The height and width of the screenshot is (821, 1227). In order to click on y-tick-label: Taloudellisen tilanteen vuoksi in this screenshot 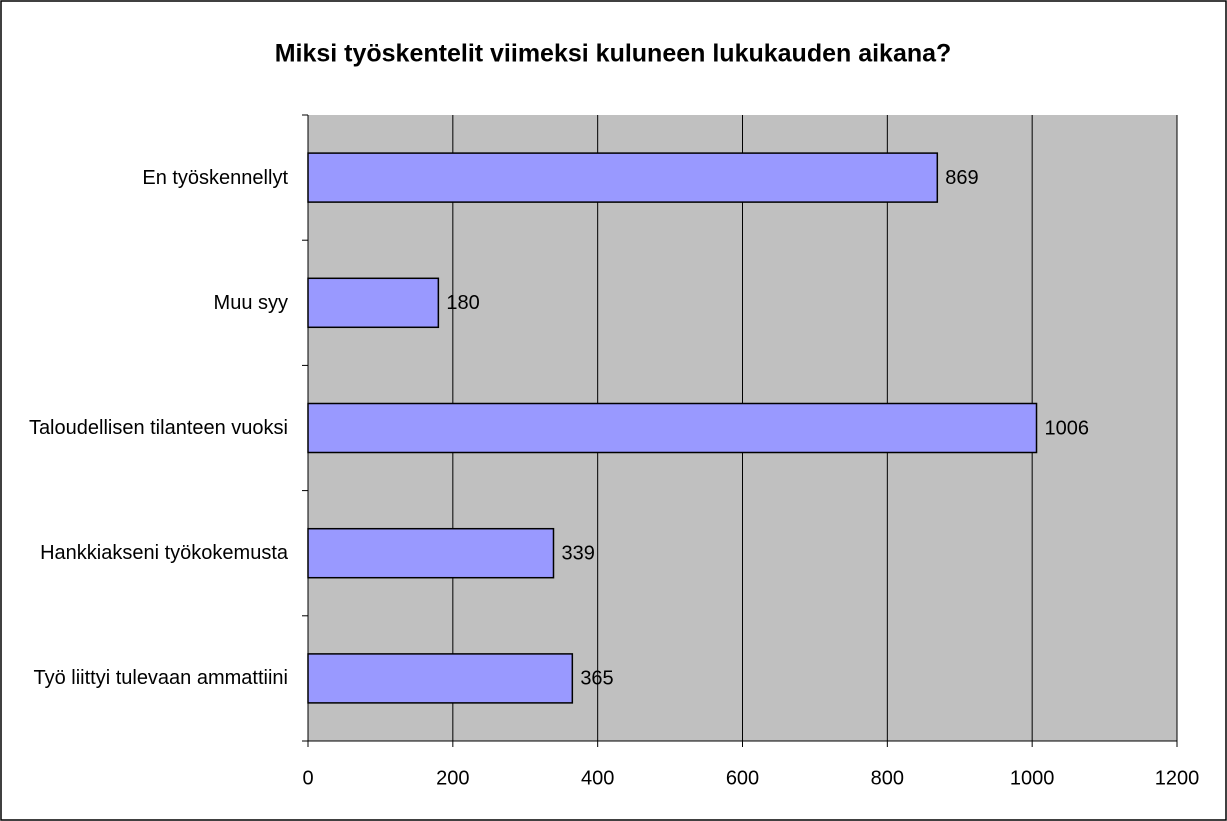, I will do `click(158, 428)`.